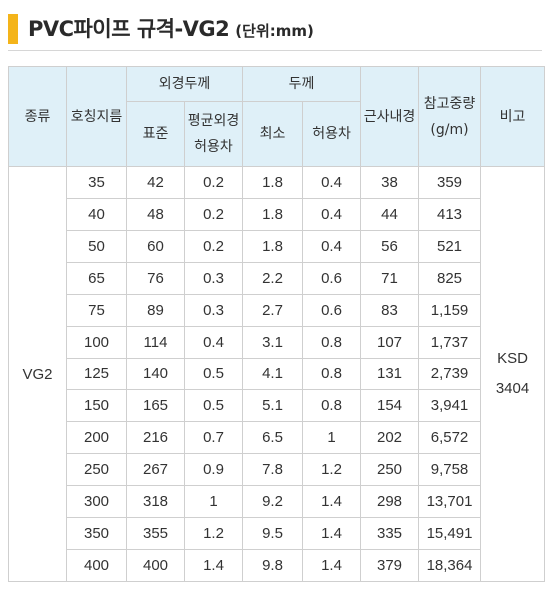  I want to click on table-row: 400 400 1.4 9.8 1.4 379 18,364, so click(277, 565).